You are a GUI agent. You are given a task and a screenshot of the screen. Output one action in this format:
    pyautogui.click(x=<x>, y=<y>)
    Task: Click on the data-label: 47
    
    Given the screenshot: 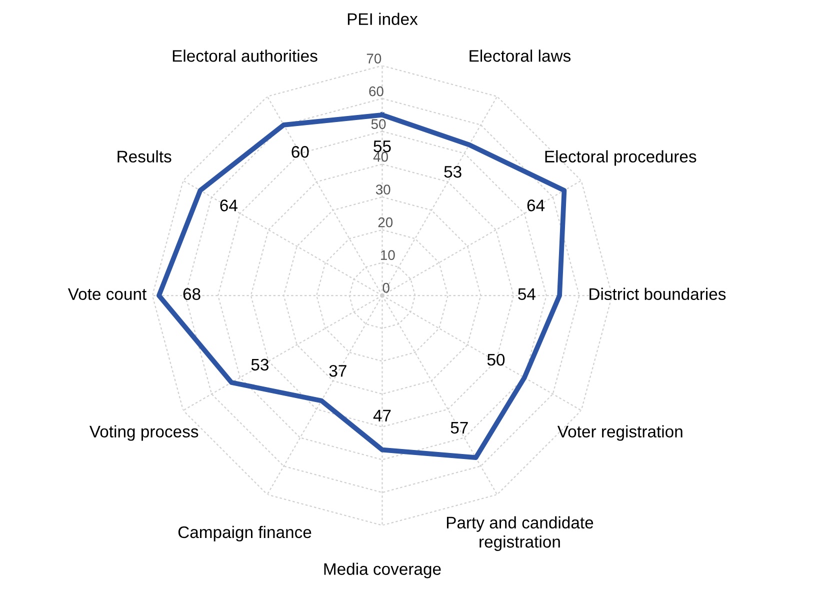 What is the action you would take?
    pyautogui.click(x=382, y=416)
    